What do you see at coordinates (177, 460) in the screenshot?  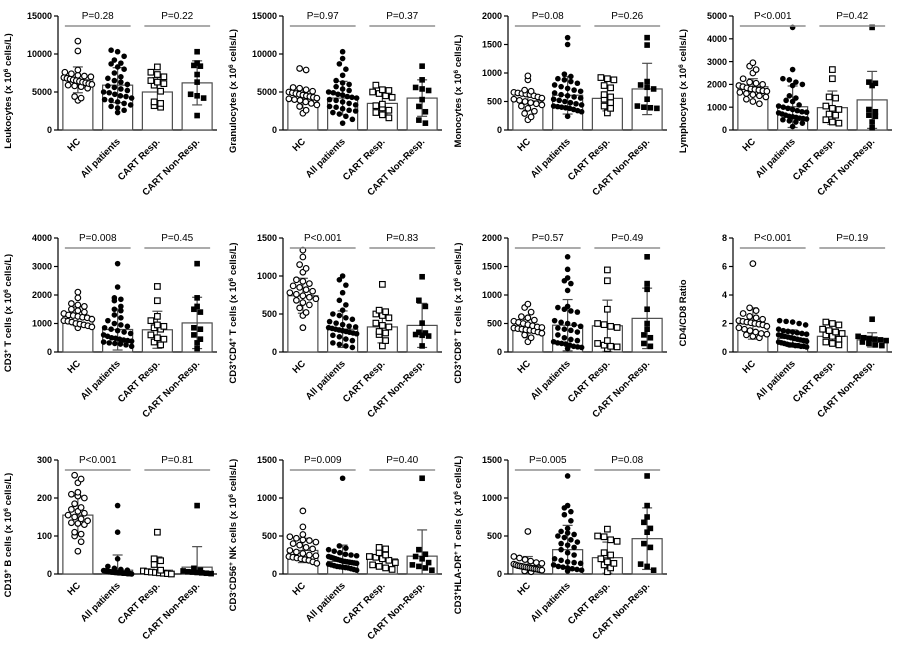 I see `p-value-label: P=0.81` at bounding box center [177, 460].